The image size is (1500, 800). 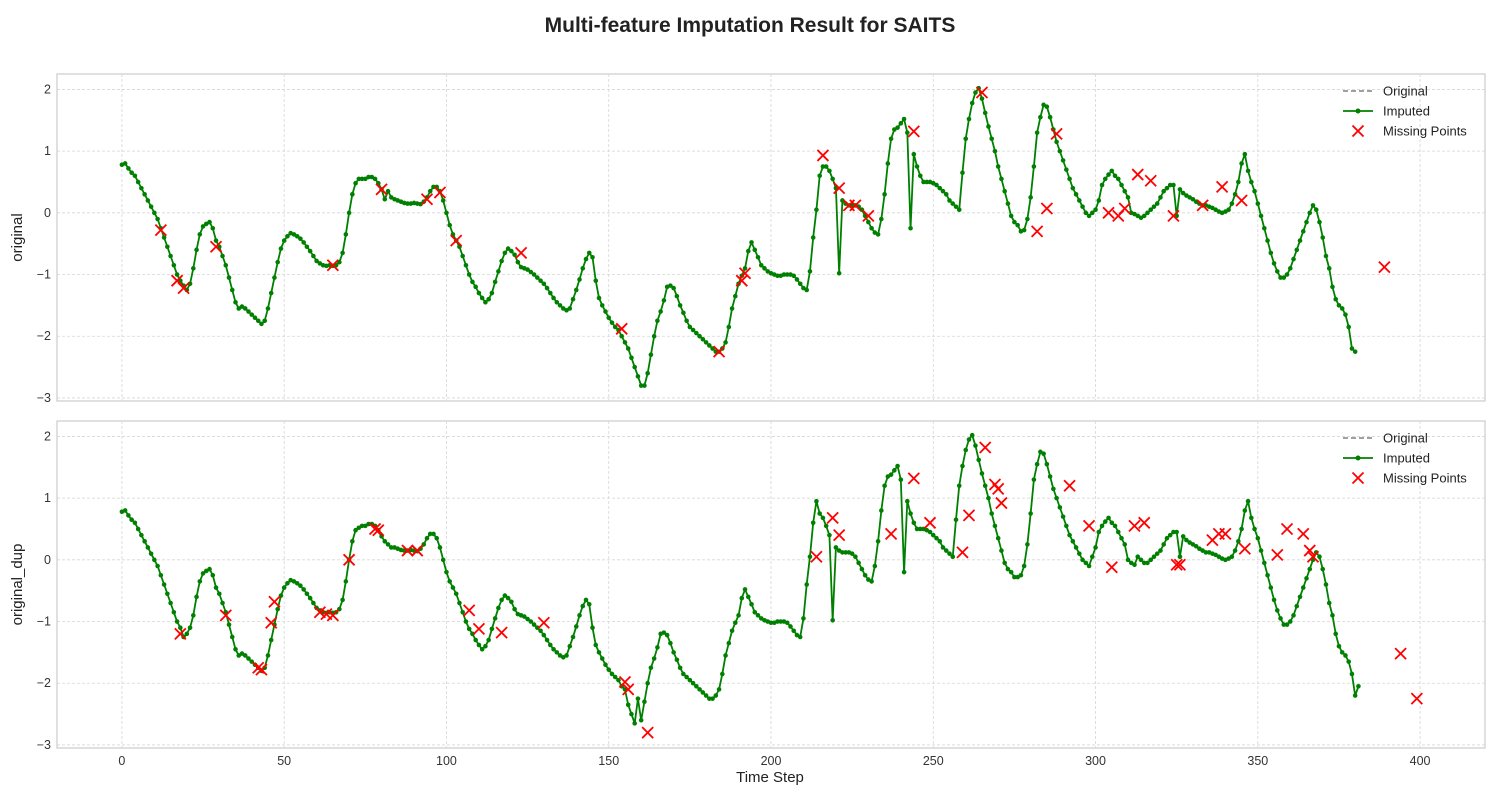 What do you see at coordinates (1095, 761) in the screenshot?
I see `x-tick-label: 300` at bounding box center [1095, 761].